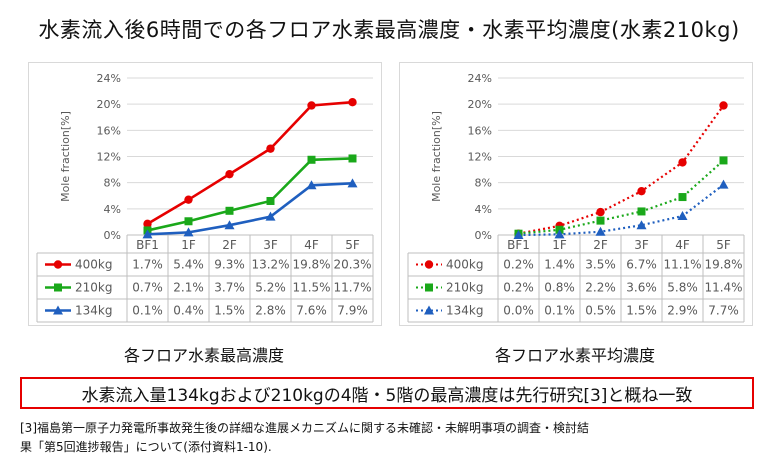 This screenshot has width=778, height=471. What do you see at coordinates (229, 311) in the screenshot?
I see `max-table-value: 1.5%` at bounding box center [229, 311].